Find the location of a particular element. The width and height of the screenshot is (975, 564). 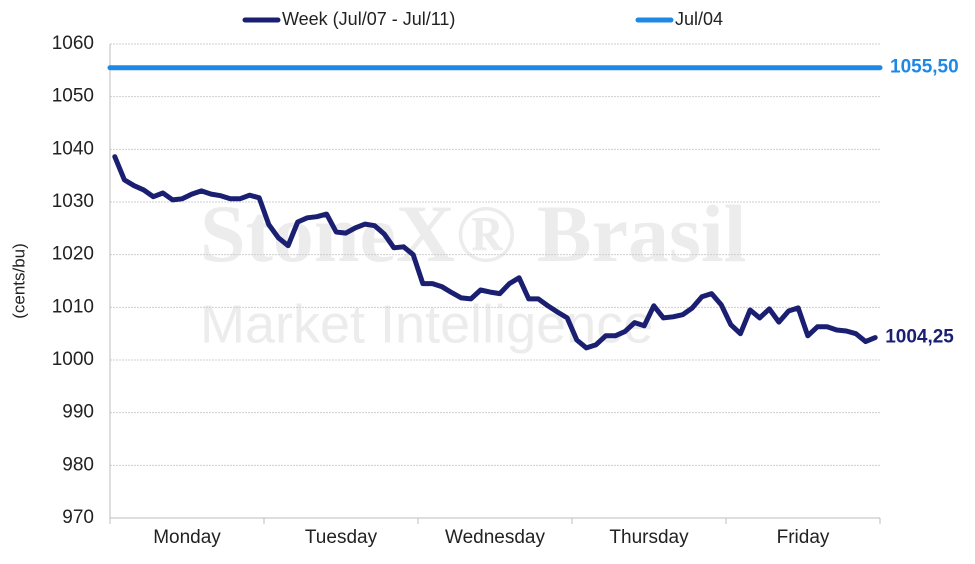

y-tick-label: 1040 is located at coordinates (73, 148).